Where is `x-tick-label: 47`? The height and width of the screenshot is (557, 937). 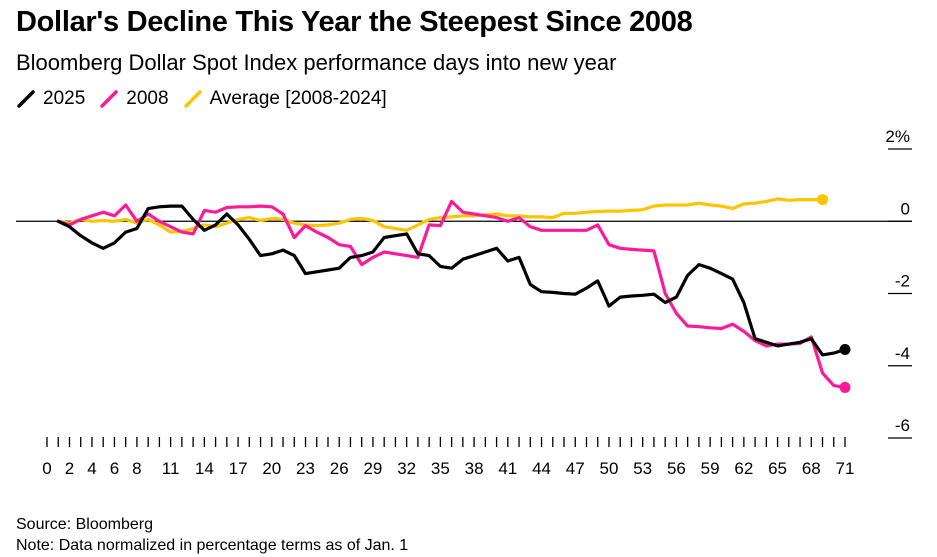
x-tick-label: 47 is located at coordinates (575, 468).